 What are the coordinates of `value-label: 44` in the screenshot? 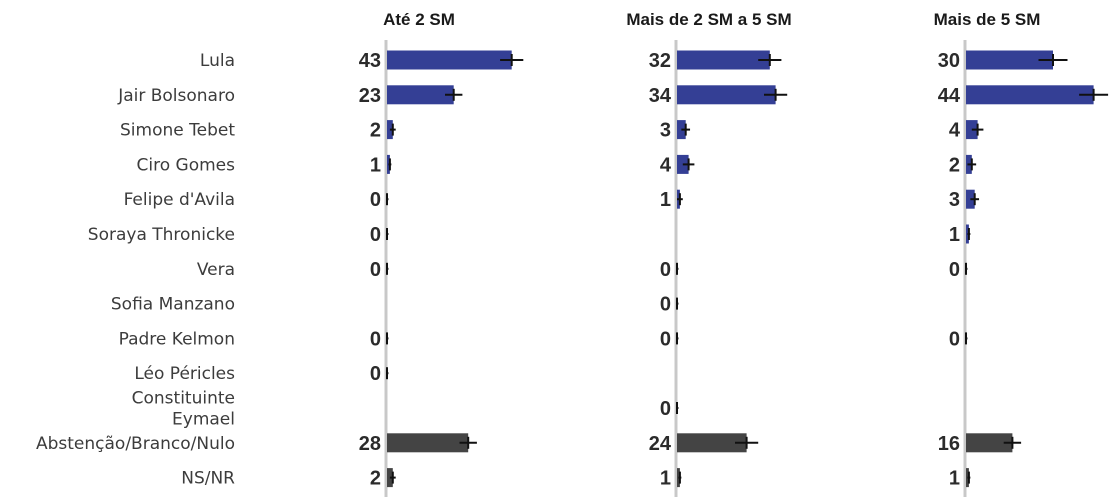 It's located at (949, 96).